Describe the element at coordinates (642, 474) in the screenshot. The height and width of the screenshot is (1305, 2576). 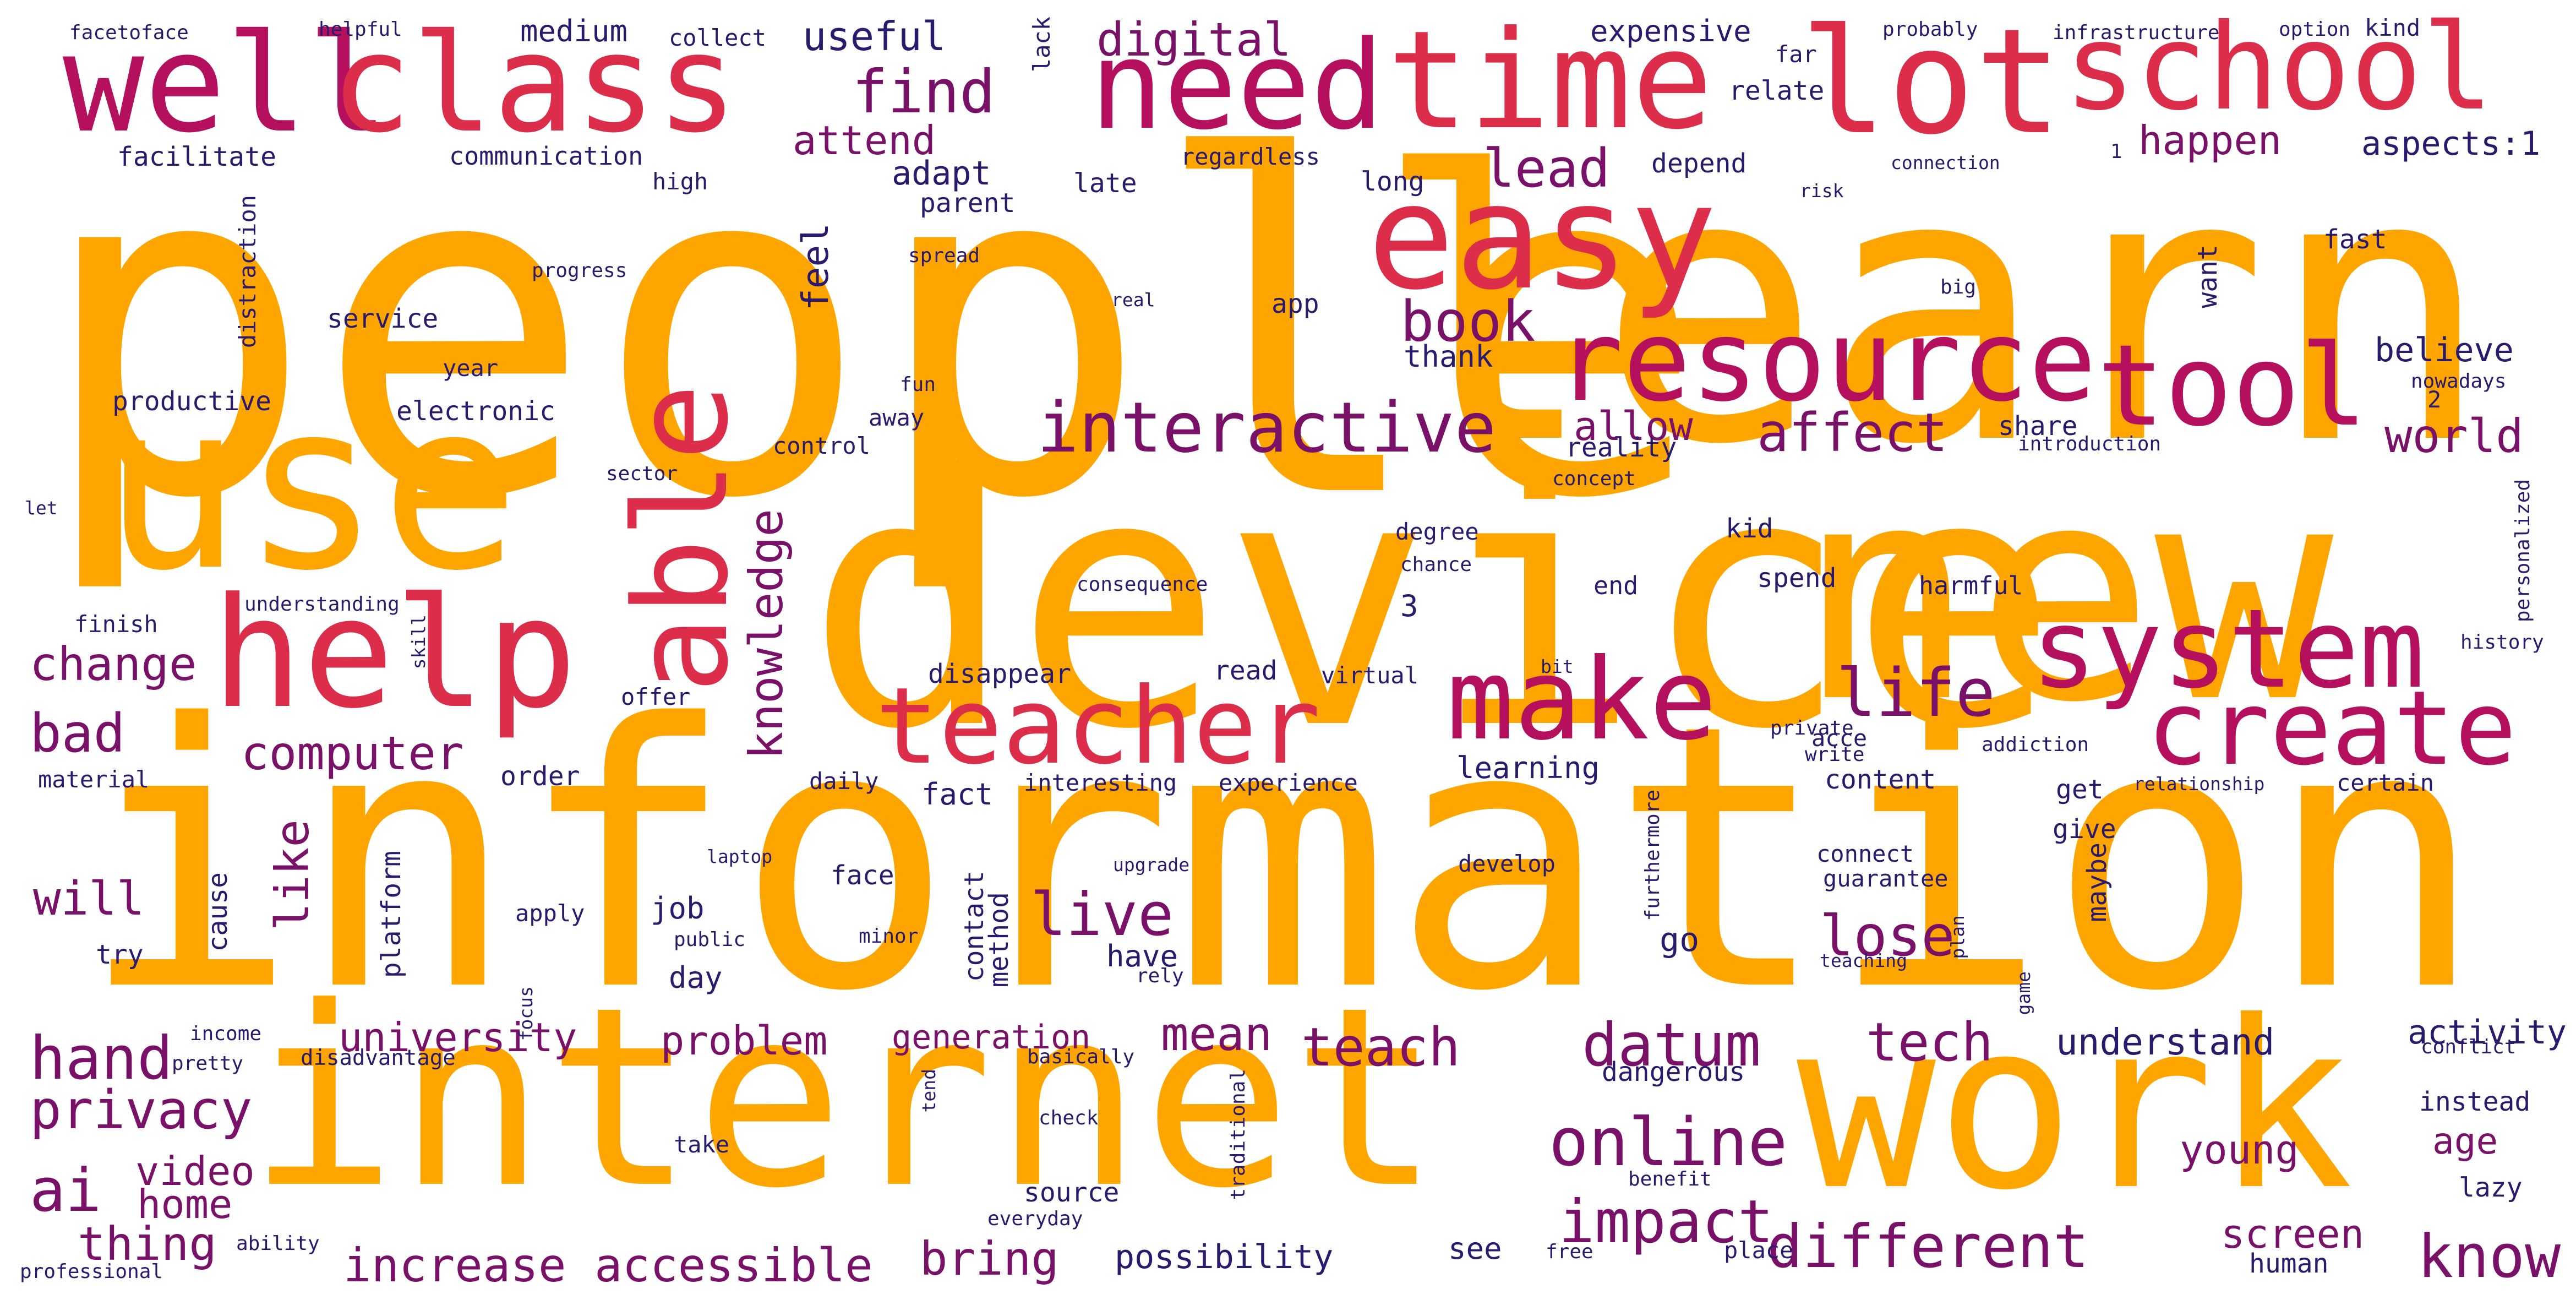
I see `word-sector: sector` at that location.